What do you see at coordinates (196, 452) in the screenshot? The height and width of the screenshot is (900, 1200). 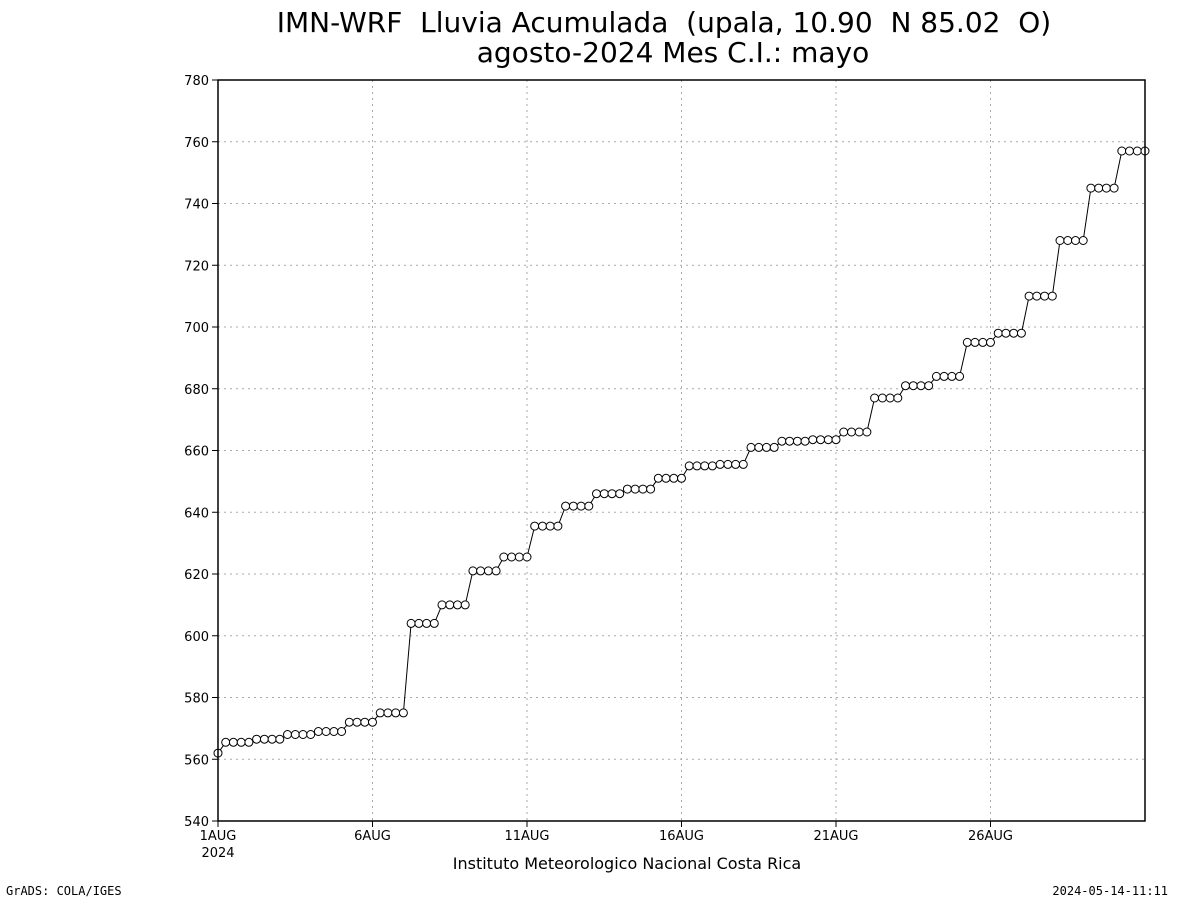 I see `y-tick-label: 660` at bounding box center [196, 452].